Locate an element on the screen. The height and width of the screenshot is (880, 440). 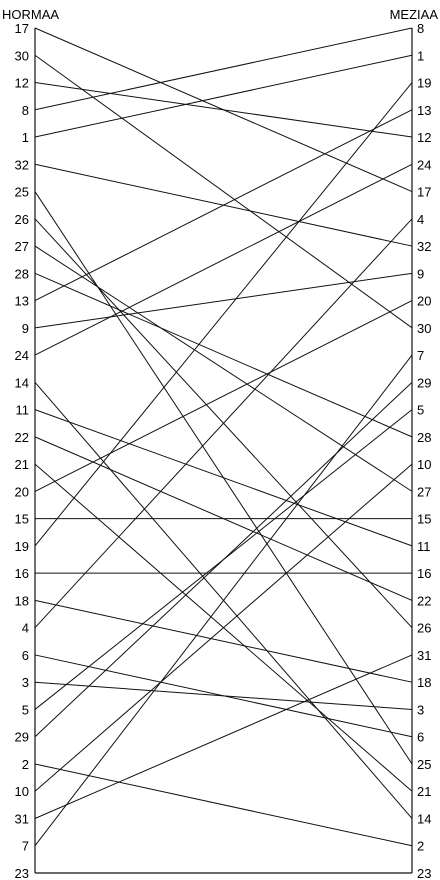
left-label-28: 28 is located at coordinates (22, 273).